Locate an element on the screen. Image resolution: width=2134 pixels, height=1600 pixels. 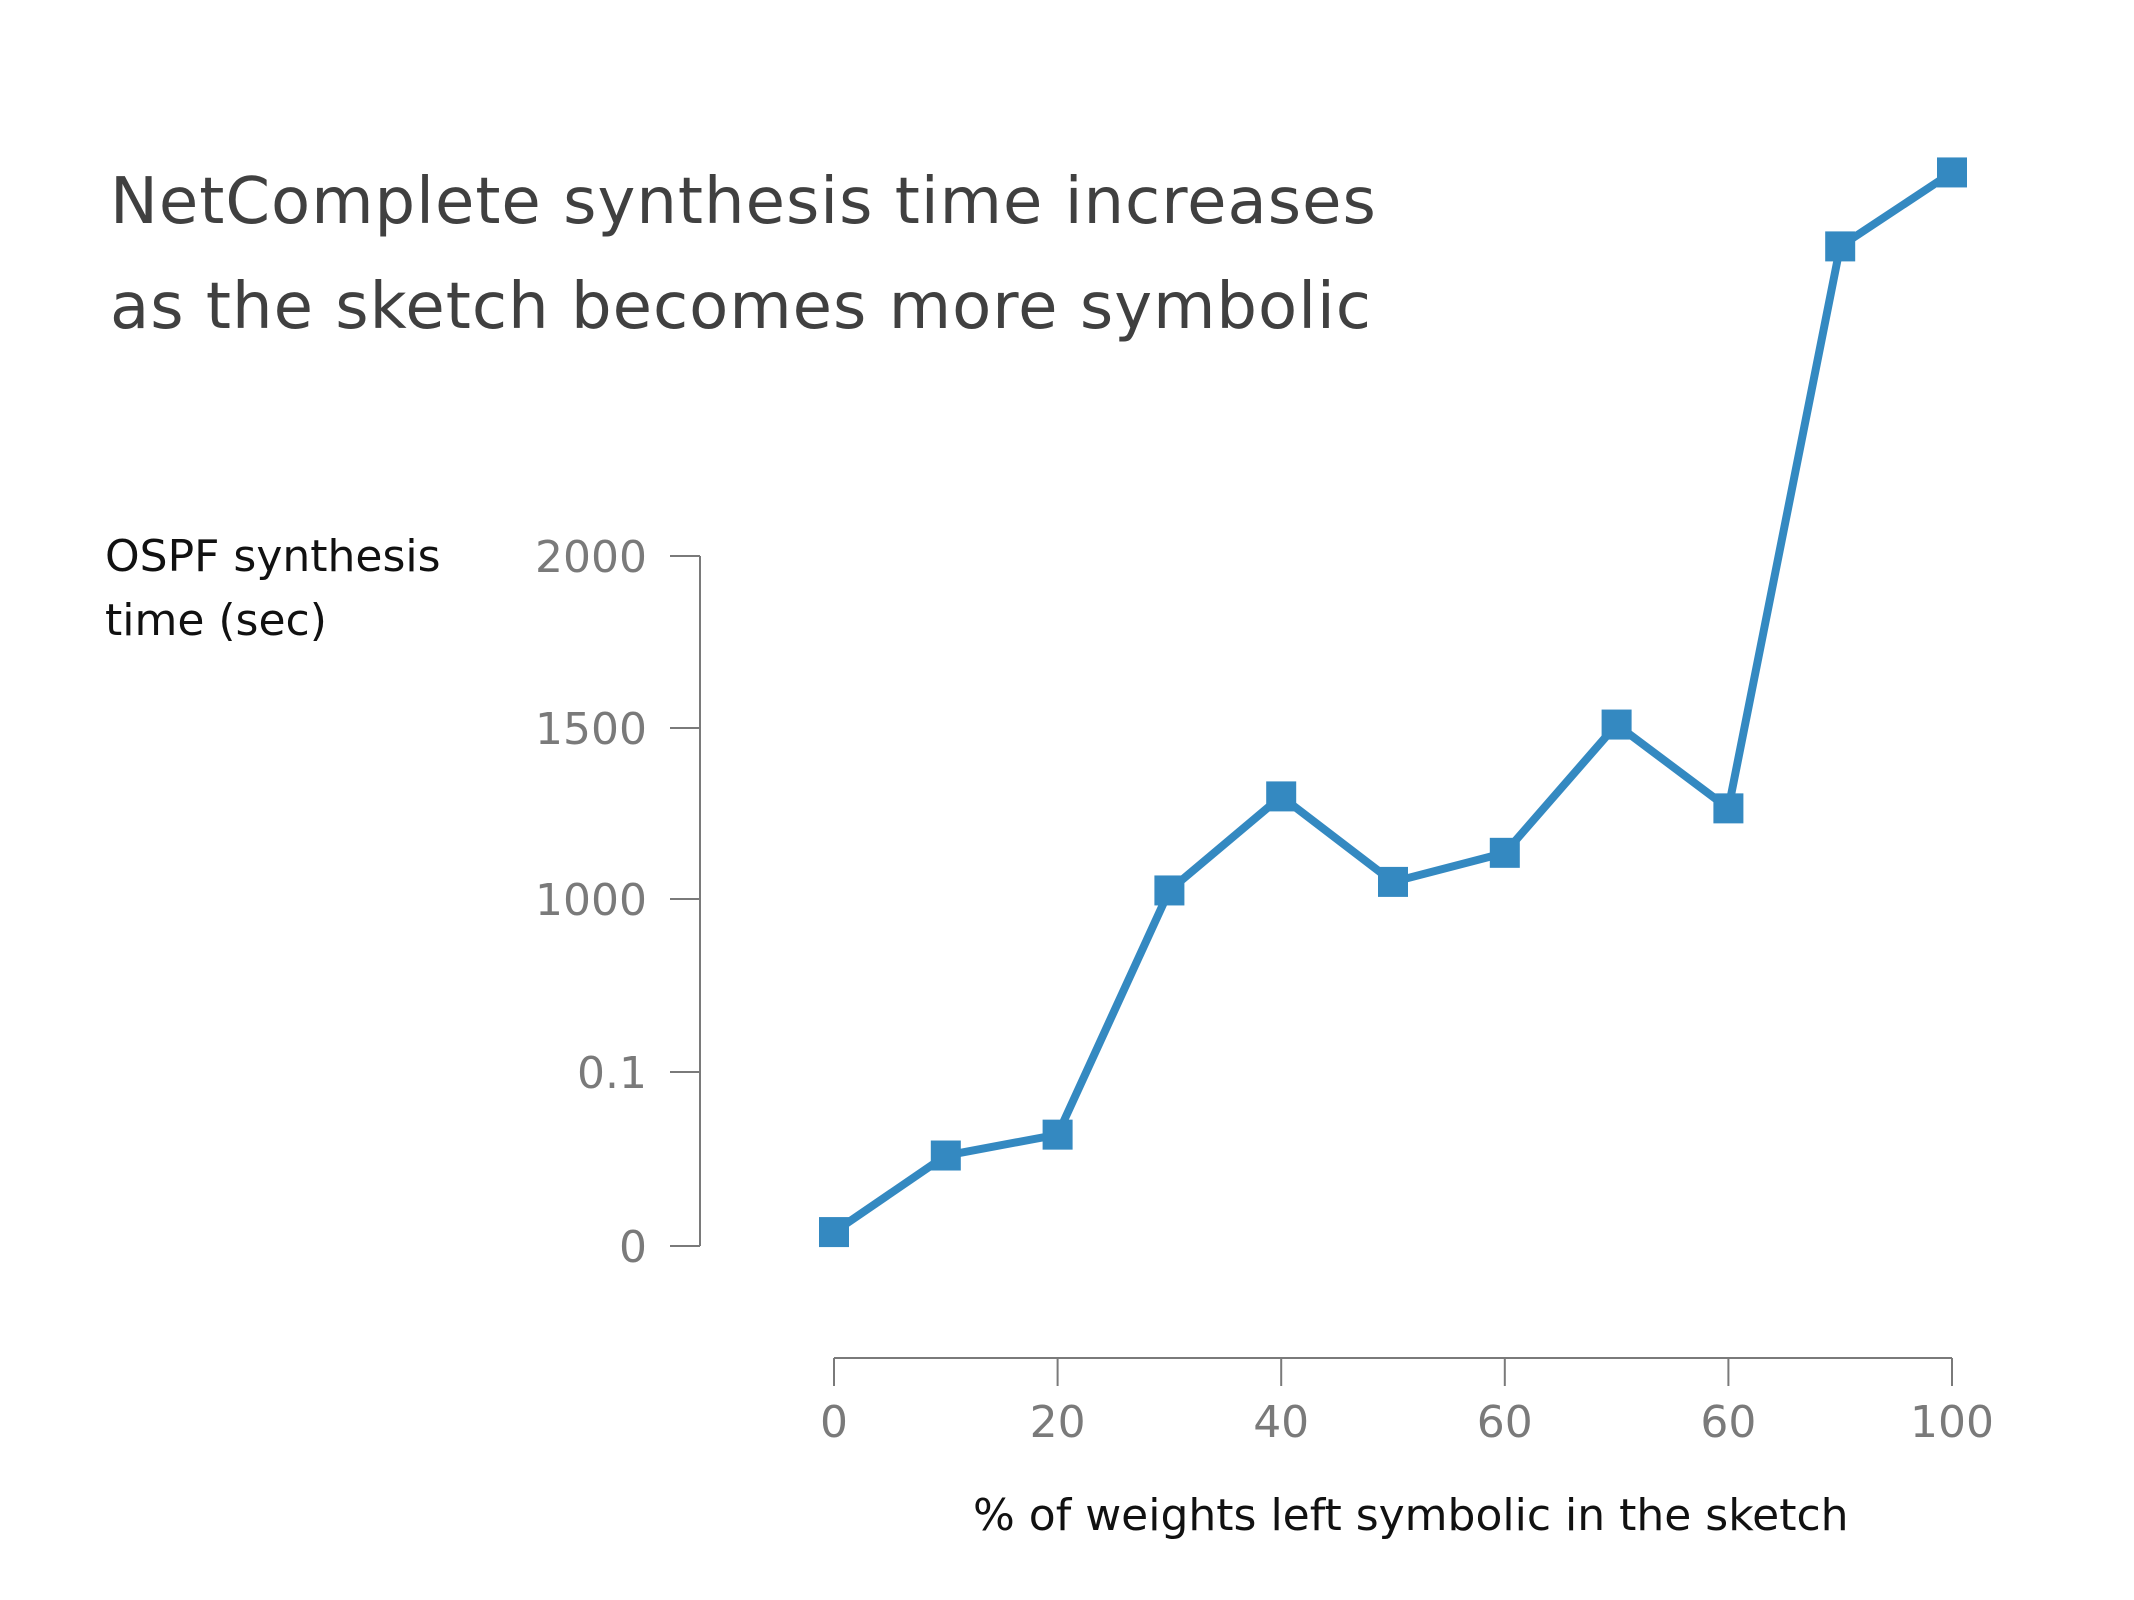
x-tick-label: 0 is located at coordinates (834, 1422).